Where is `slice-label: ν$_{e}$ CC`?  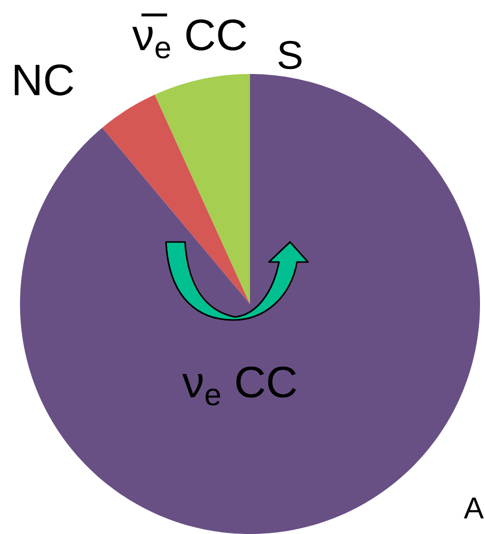 slice-label: ν$_{e}$ CC is located at coordinates (239, 386).